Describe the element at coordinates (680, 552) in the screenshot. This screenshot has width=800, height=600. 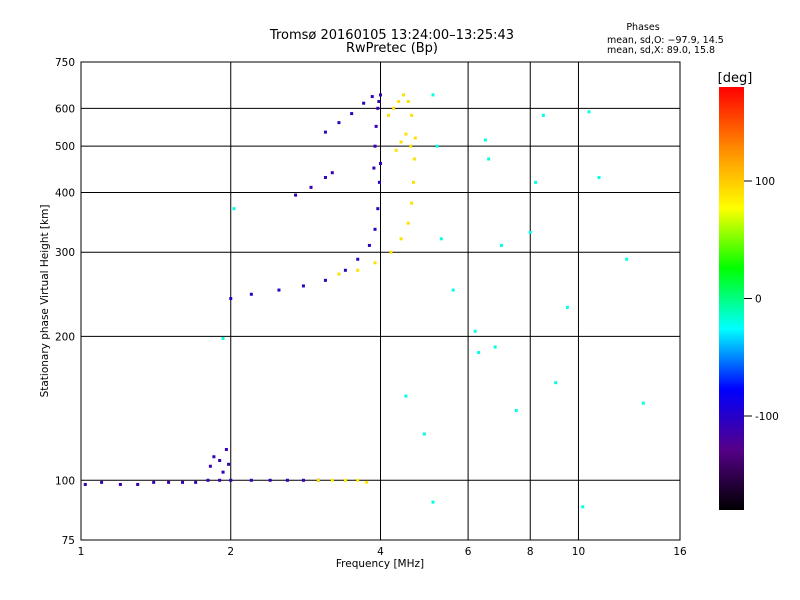
I see `x-tick-label: 16` at that location.